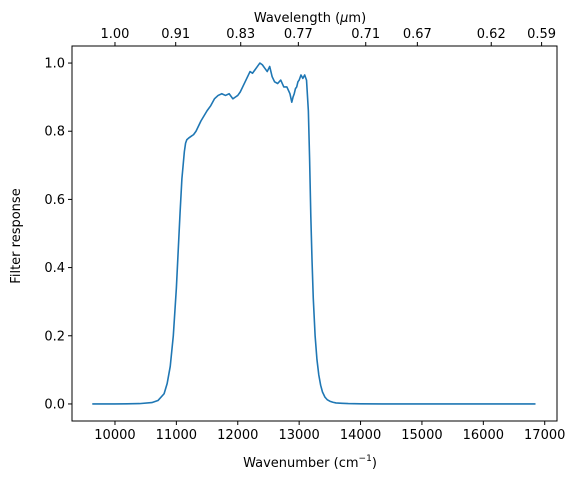 This screenshot has width=577, height=480. I want to click on x-tick-label: 15000, so click(421, 435).